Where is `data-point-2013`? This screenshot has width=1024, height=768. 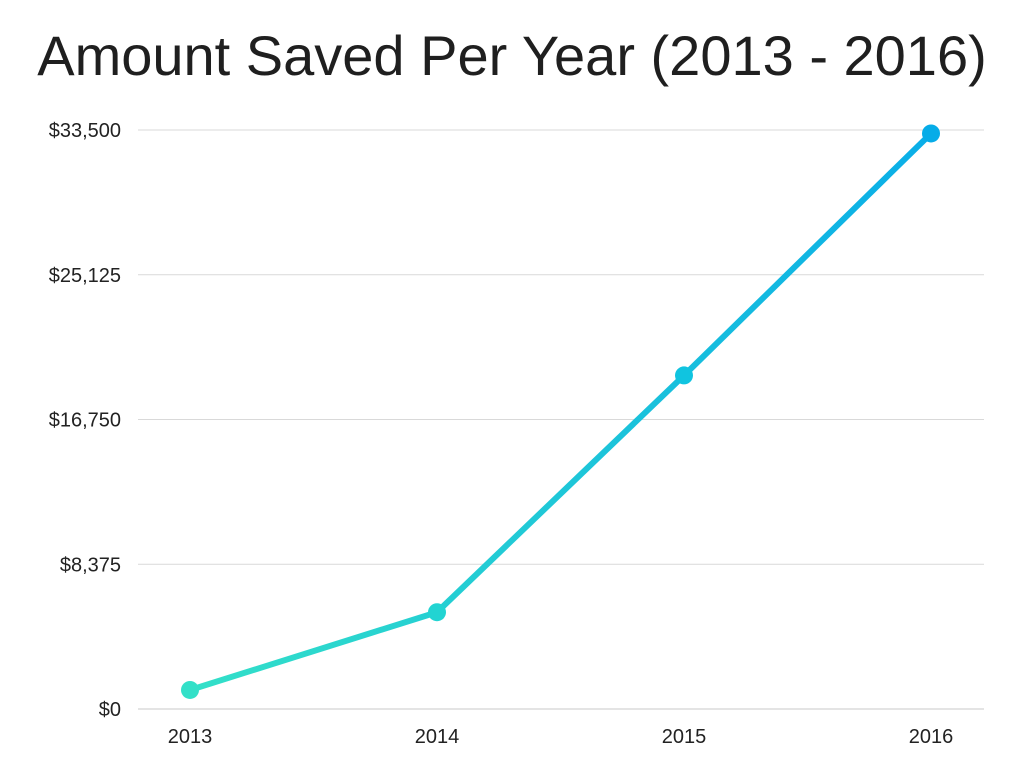
data-point-2013 is located at coordinates (190, 689).